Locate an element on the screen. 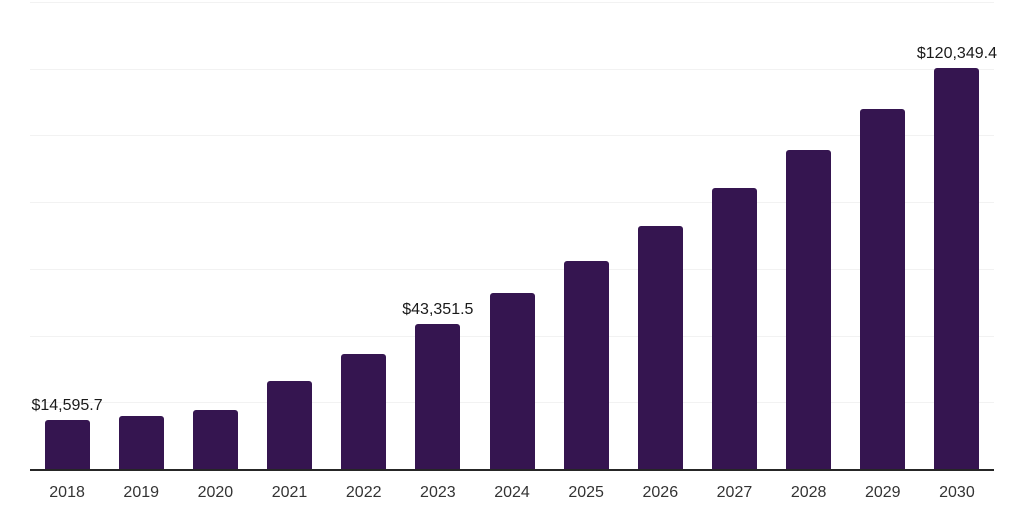 Image resolution: width=1024 pixels, height=512 pixels. bar-2022 is located at coordinates (364, 411).